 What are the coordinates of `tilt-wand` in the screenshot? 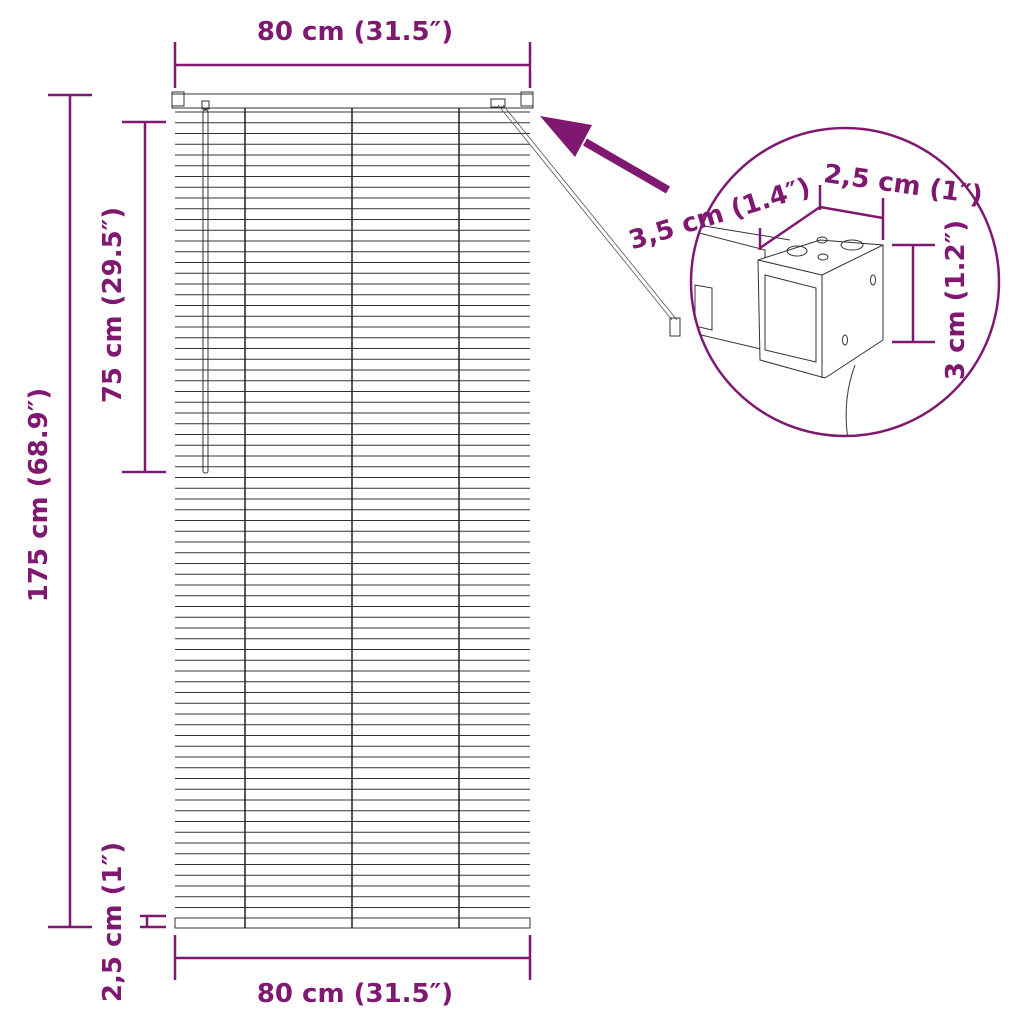 It's located at (205, 291).